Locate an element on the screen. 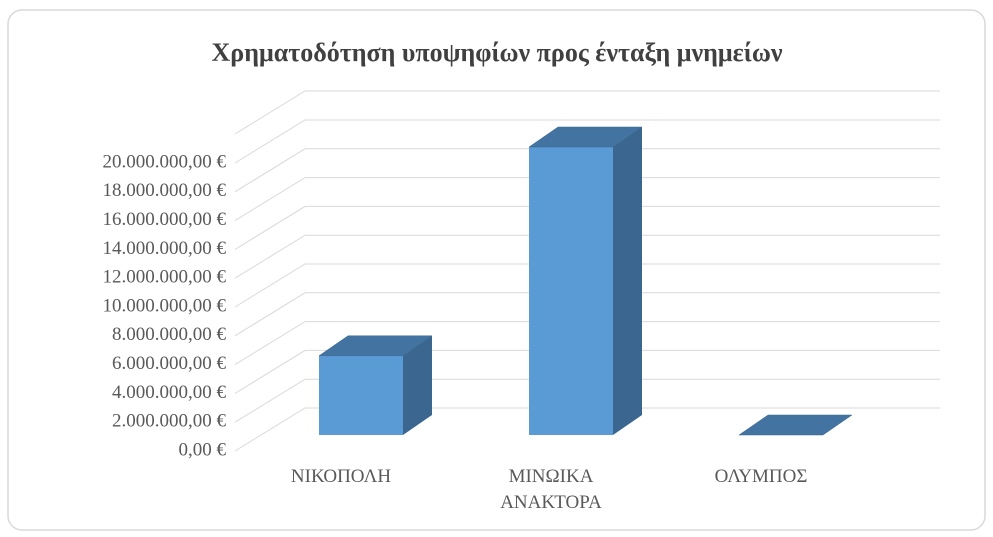 This screenshot has width=993, height=537. y-tick-label: 2.000.000,00 € is located at coordinates (169, 421).